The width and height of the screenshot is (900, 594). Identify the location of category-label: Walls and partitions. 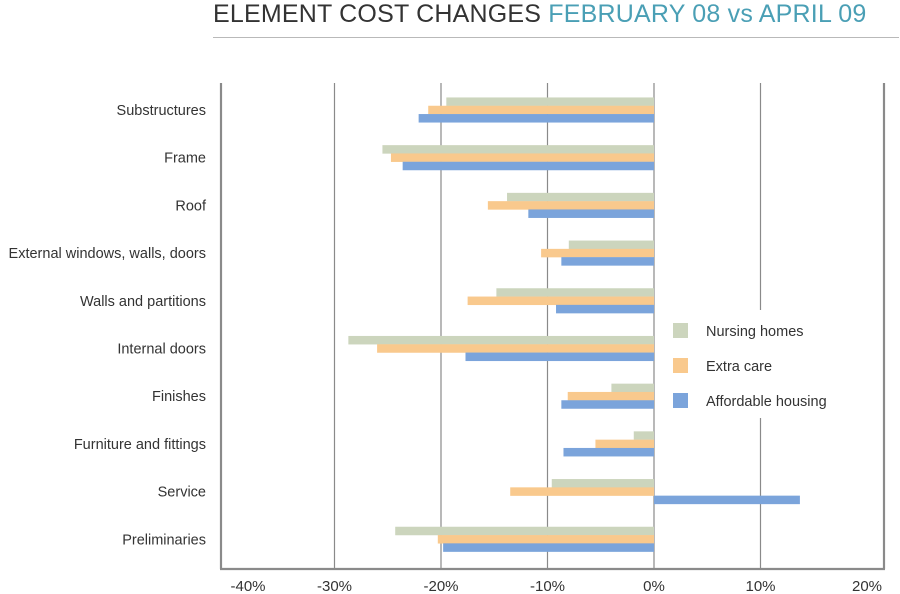
(143, 302).